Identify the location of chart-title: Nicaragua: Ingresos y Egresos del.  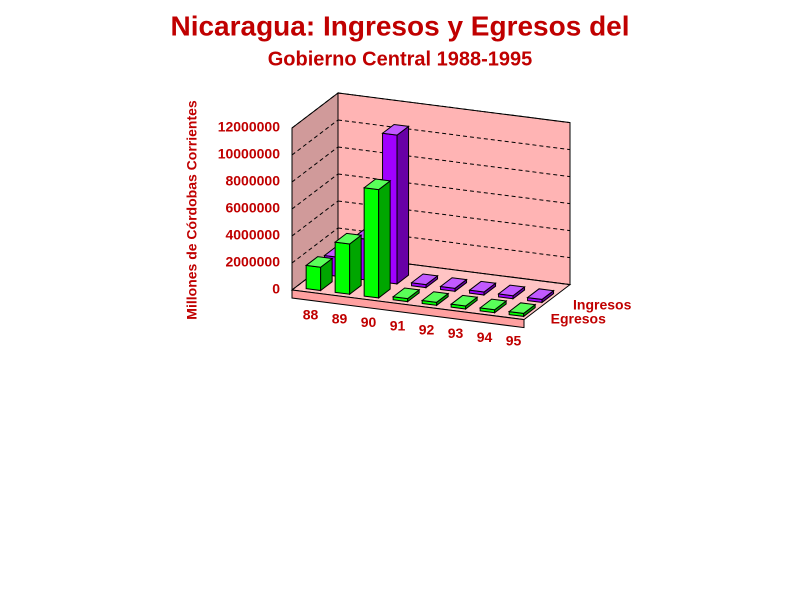
(399, 25).